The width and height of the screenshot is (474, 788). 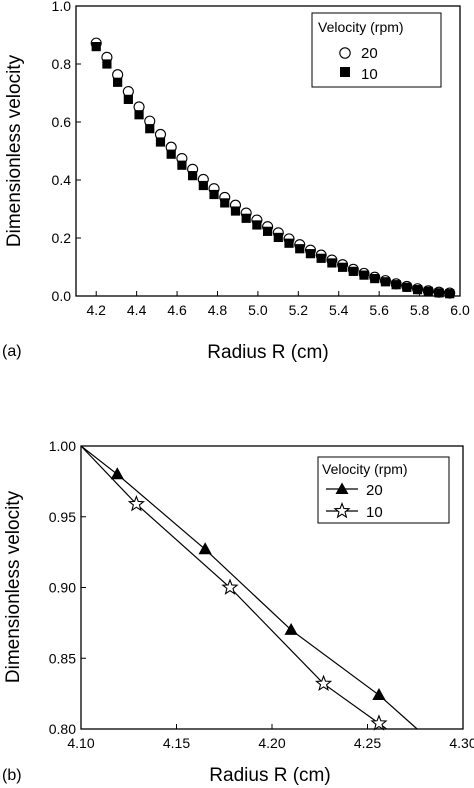 I want to click on panel-b-x-axis: 4.10 4.15 4.20 4.25 4.30, so click(x=270, y=737).